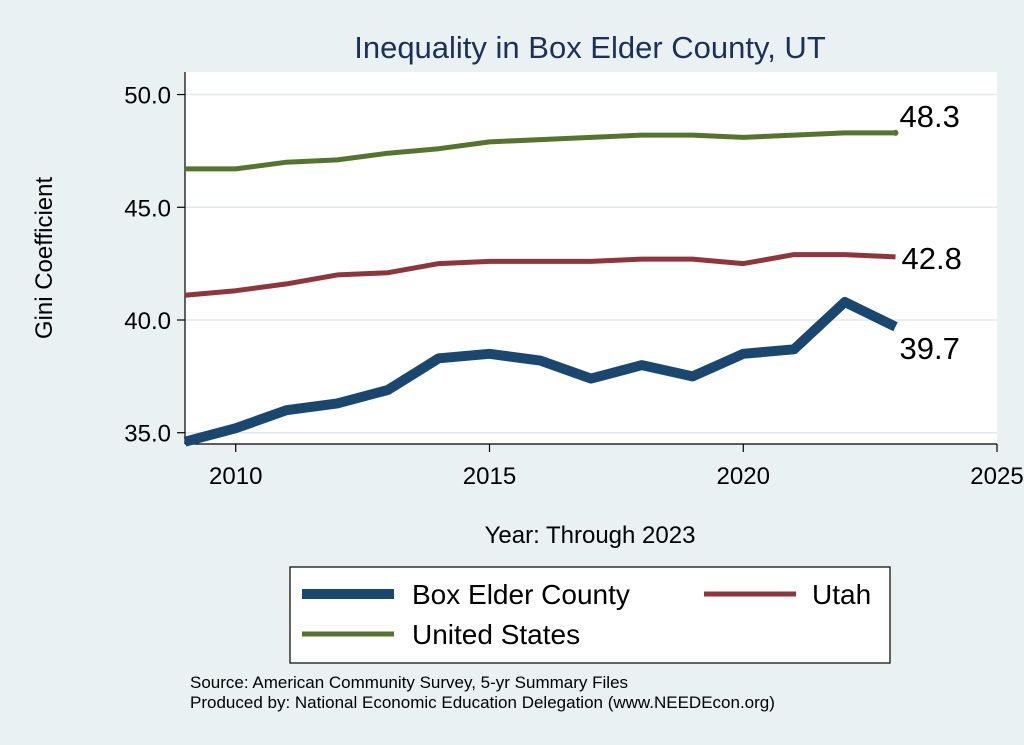 The height and width of the screenshot is (745, 1024). Describe the element at coordinates (235, 476) in the screenshot. I see `x-tick-label: 2010` at that location.